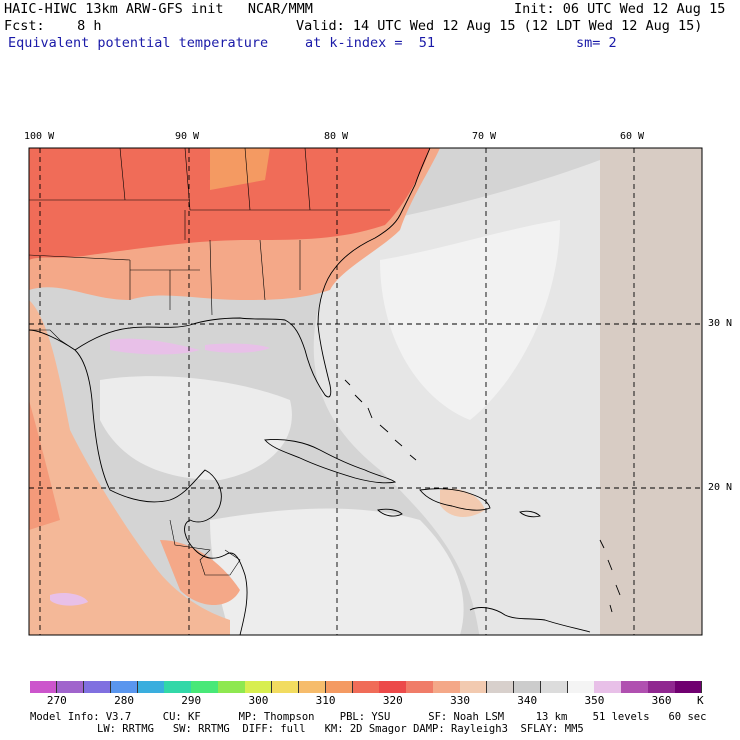 The width and height of the screenshot is (740, 740). Describe the element at coordinates (661, 700) in the screenshot. I see `colorbar-tick-label: 360` at that location.